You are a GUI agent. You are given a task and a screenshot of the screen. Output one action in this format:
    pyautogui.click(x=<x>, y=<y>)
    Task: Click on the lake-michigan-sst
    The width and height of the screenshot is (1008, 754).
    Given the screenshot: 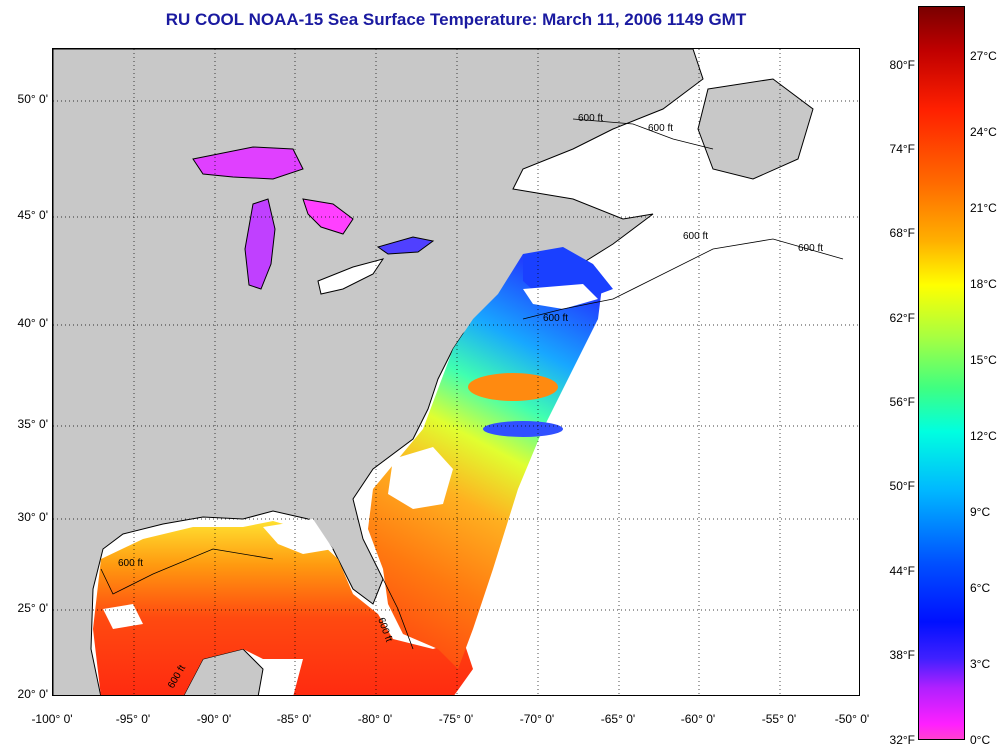 What is the action you would take?
    pyautogui.click(x=260, y=244)
    